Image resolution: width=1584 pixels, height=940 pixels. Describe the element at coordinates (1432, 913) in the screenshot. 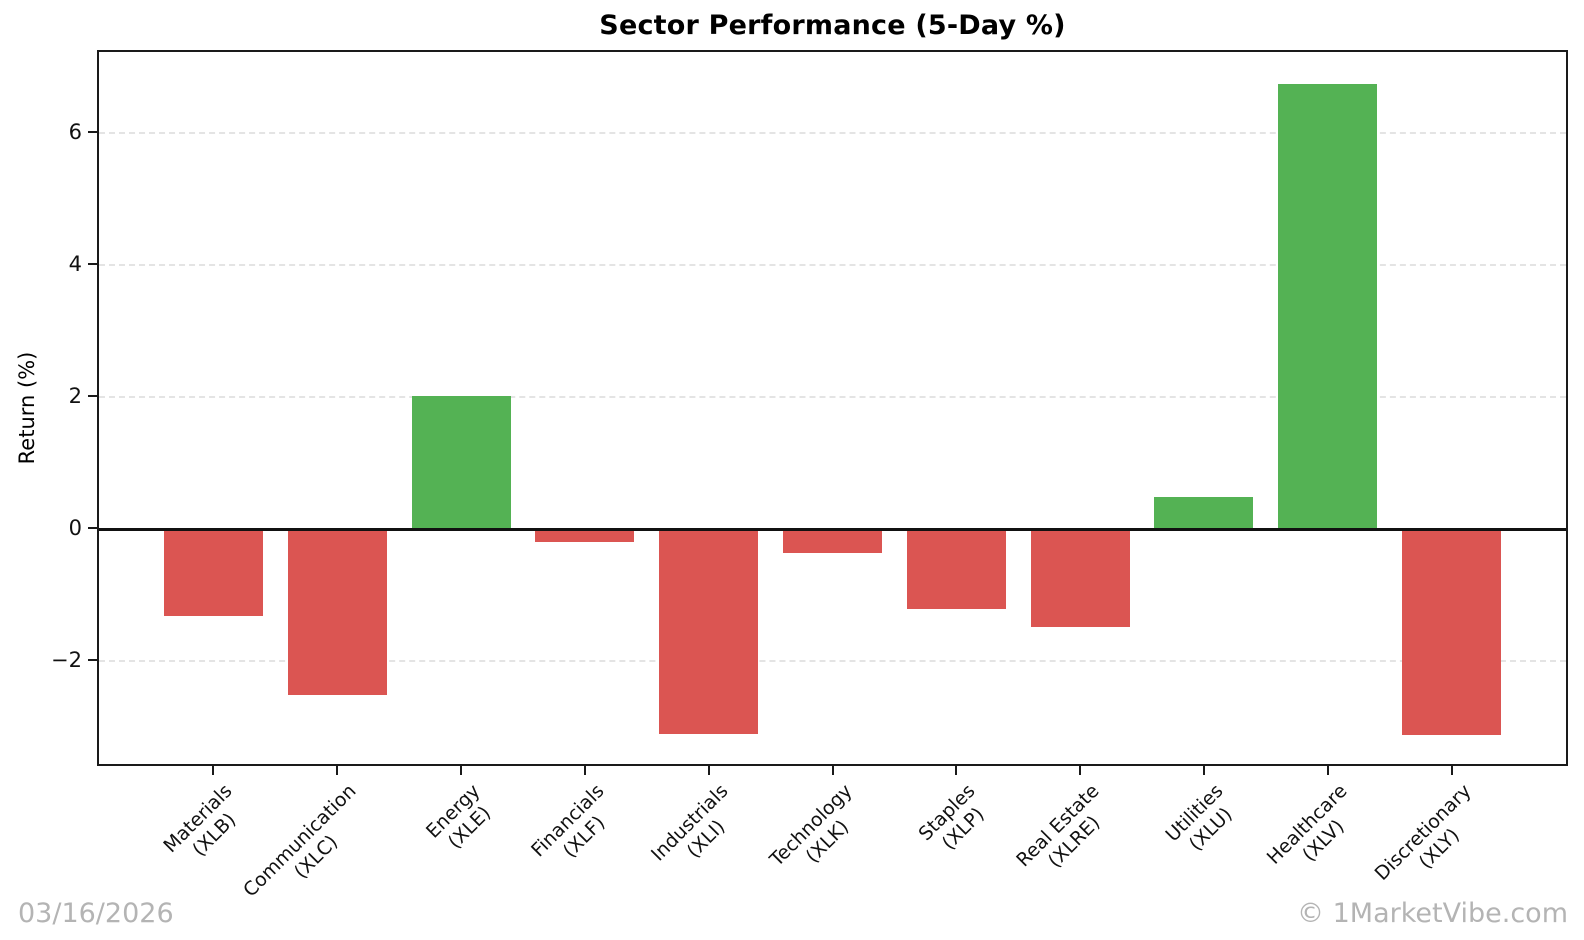

I see `watermark: © 1MarketVibe.com` at that location.